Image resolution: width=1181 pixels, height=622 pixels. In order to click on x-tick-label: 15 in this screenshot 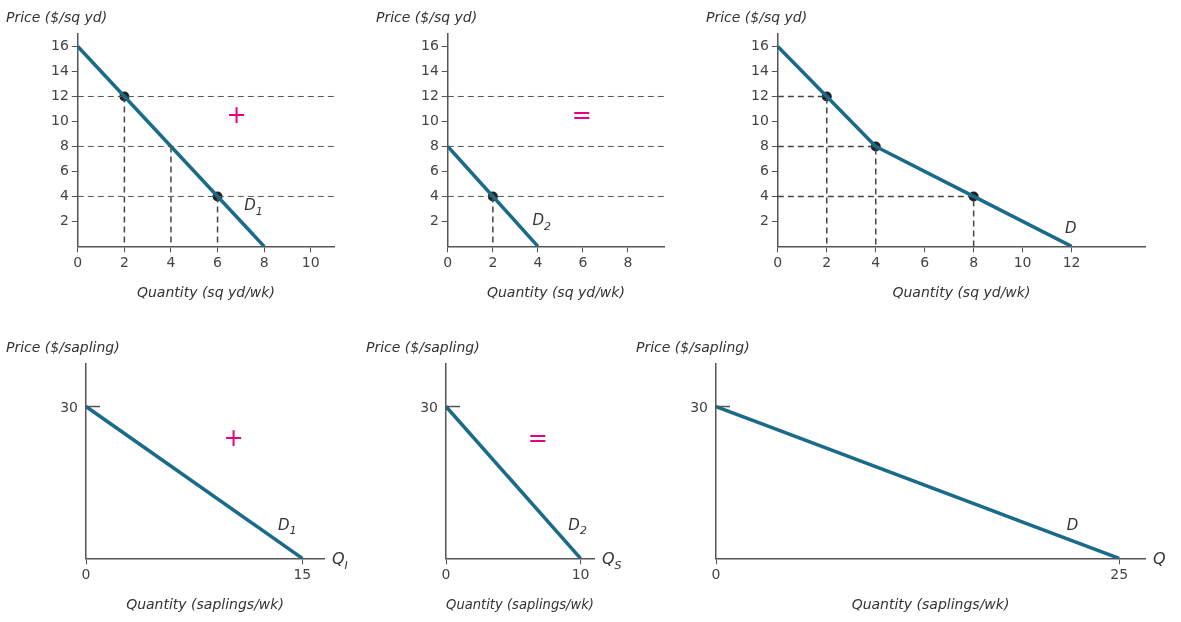, I will do `click(302, 574)`.